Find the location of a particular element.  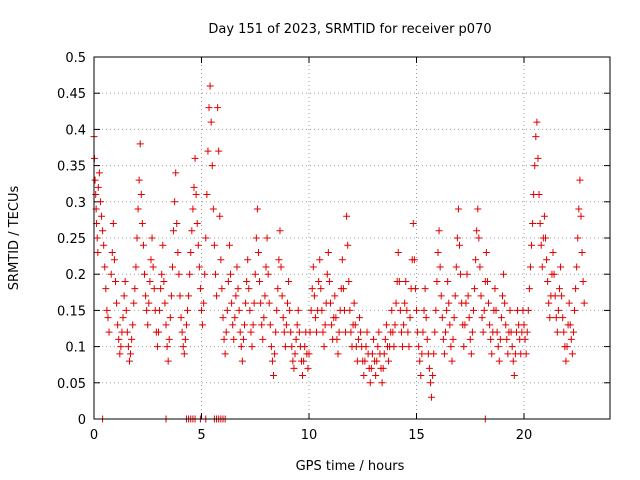

x-tick-label: 5 is located at coordinates (201, 435).